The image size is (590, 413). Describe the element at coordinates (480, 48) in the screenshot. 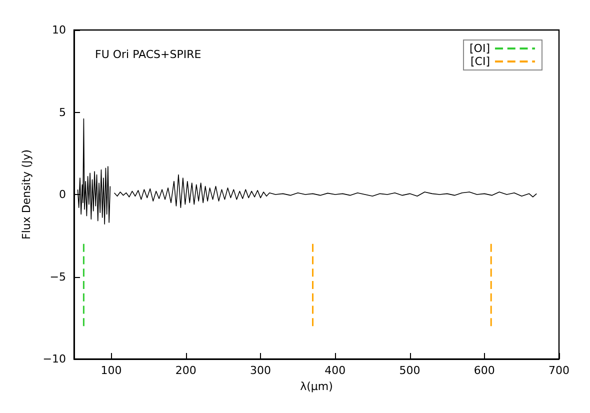

I see `legend-label: [OI]` at that location.